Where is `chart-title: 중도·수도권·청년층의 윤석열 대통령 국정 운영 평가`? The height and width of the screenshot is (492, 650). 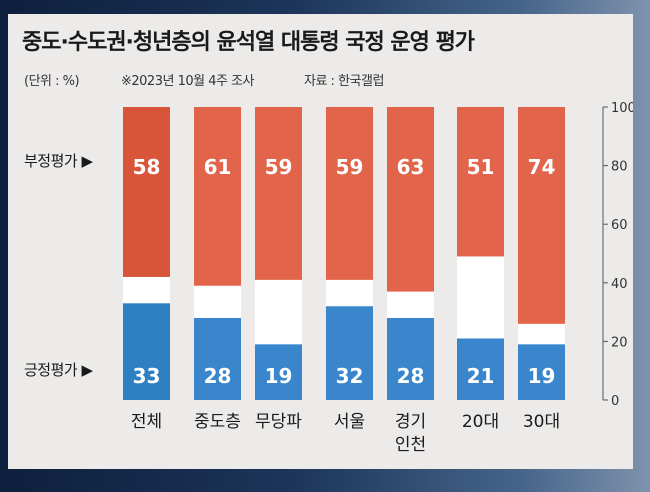
chart-title: 중도·수도권·청년층의 윤석열 대통령 국정 운영 평가 is located at coordinates (248, 42).